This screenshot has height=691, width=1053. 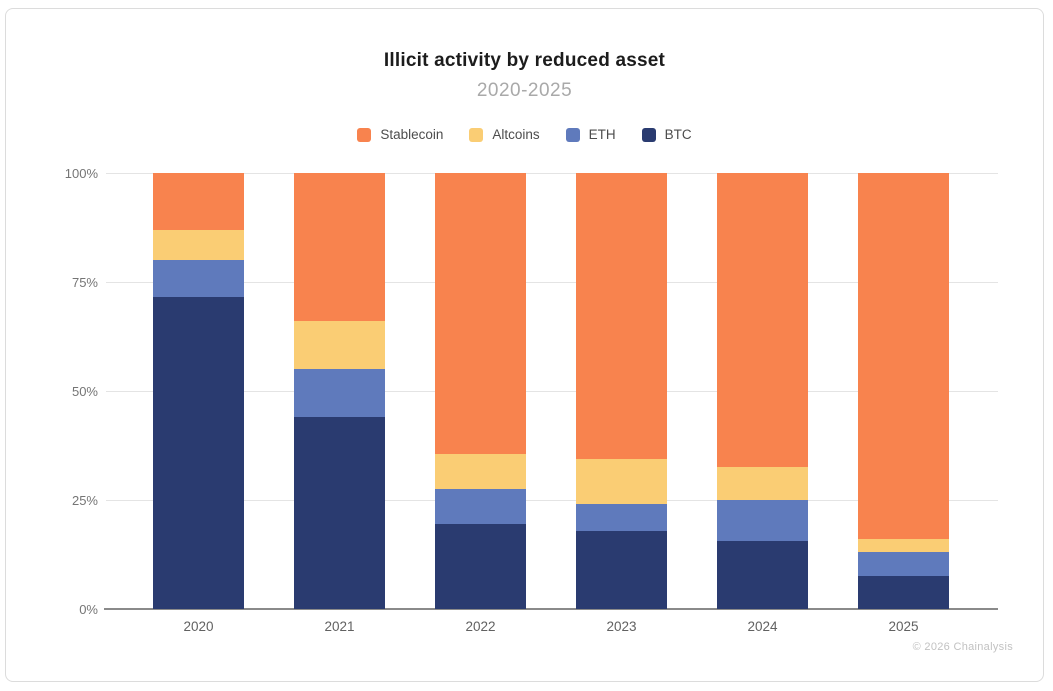 What do you see at coordinates (412, 134) in the screenshot?
I see `legend-label: Stablecoin` at bounding box center [412, 134].